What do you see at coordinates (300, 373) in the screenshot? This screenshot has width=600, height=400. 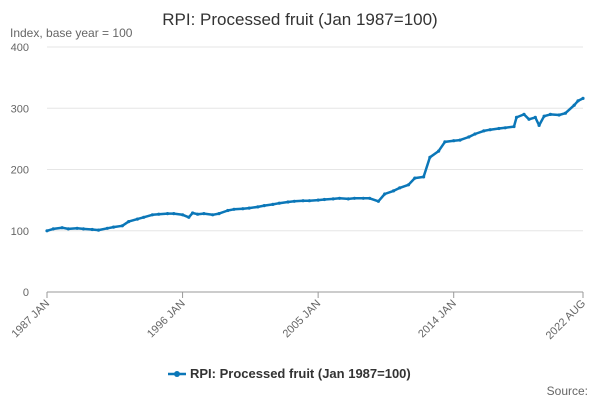 I see `legend-label: RPI: Processed fruit (Jan 1987=100)` at bounding box center [300, 373].